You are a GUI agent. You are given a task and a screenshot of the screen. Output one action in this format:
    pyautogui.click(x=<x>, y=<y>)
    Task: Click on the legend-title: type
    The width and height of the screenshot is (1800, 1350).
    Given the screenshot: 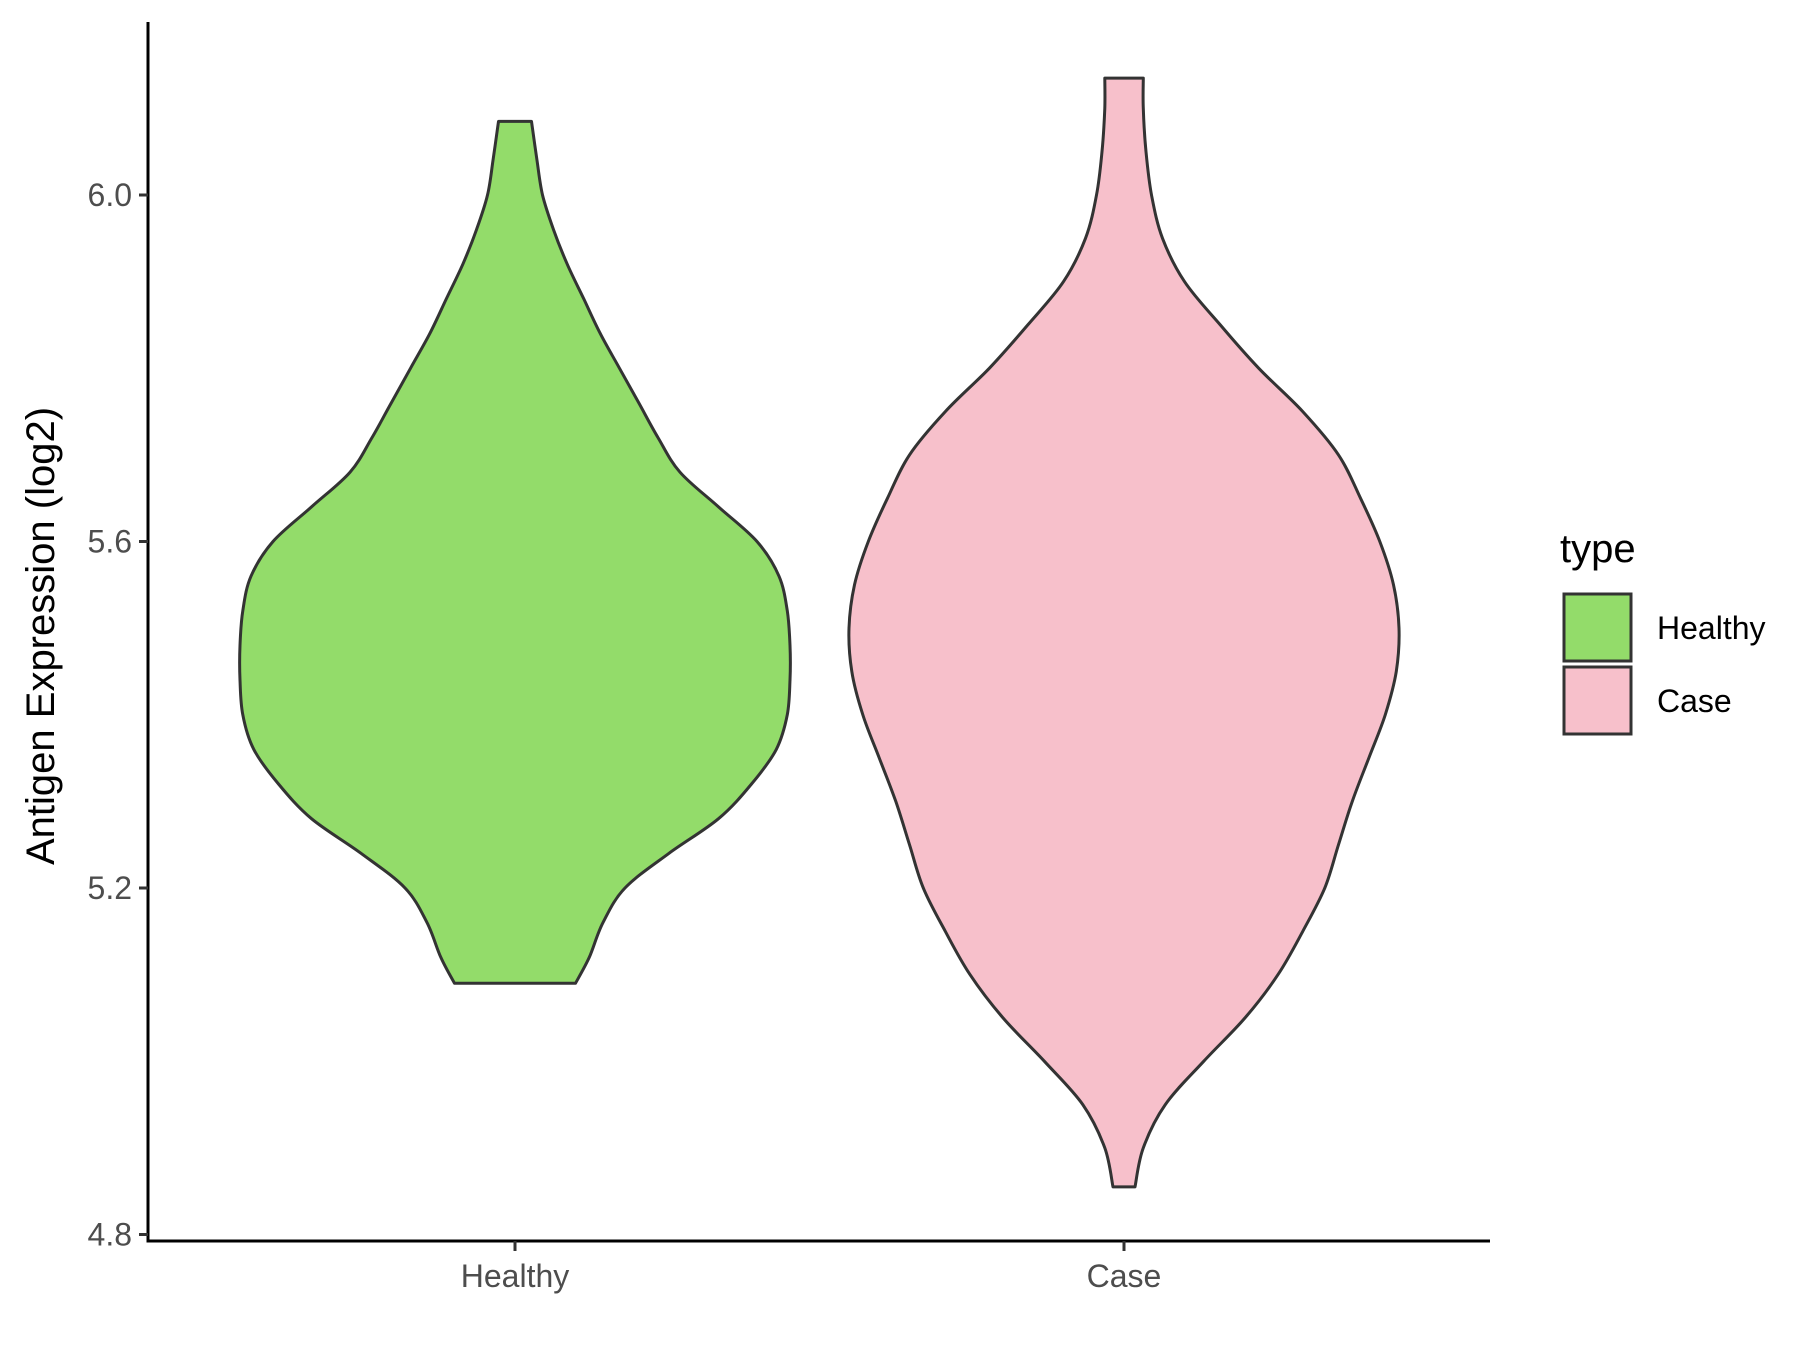 What is the action you would take?
    pyautogui.click(x=1598, y=549)
    